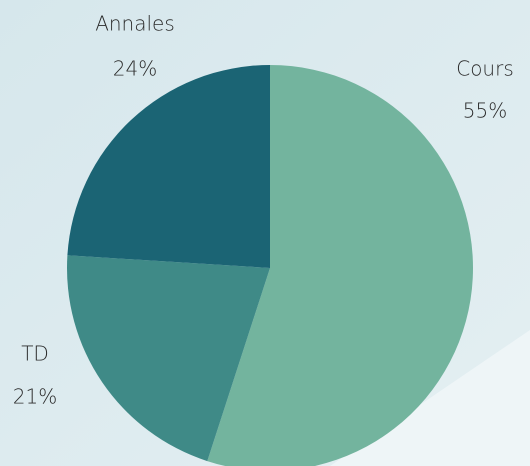  I want to click on slice-value-label: 24%, so click(135, 69).